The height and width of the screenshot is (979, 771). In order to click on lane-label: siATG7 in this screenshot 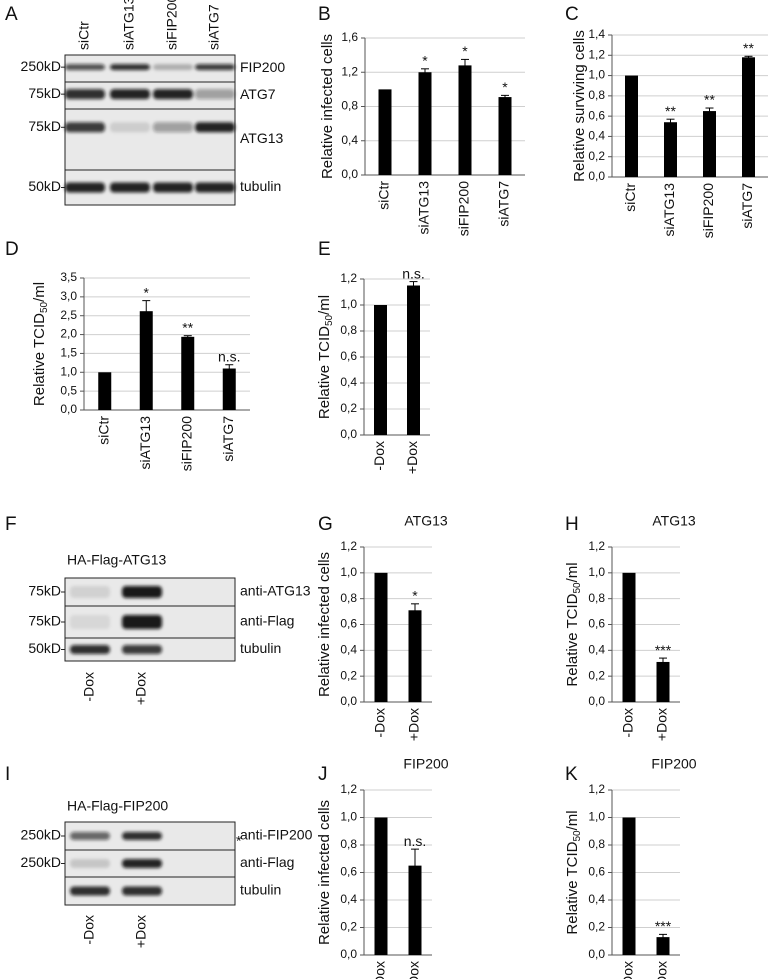, I will do `click(214, 27)`.